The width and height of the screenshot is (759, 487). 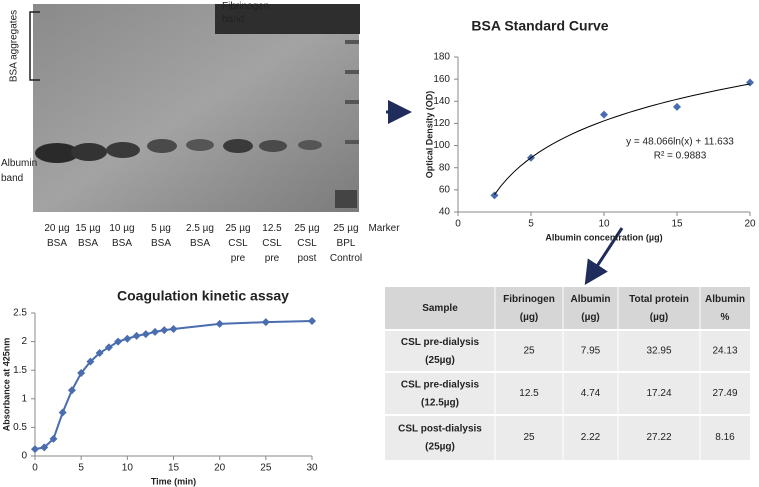 I want to click on table-header-bg, so click(x=567, y=308).